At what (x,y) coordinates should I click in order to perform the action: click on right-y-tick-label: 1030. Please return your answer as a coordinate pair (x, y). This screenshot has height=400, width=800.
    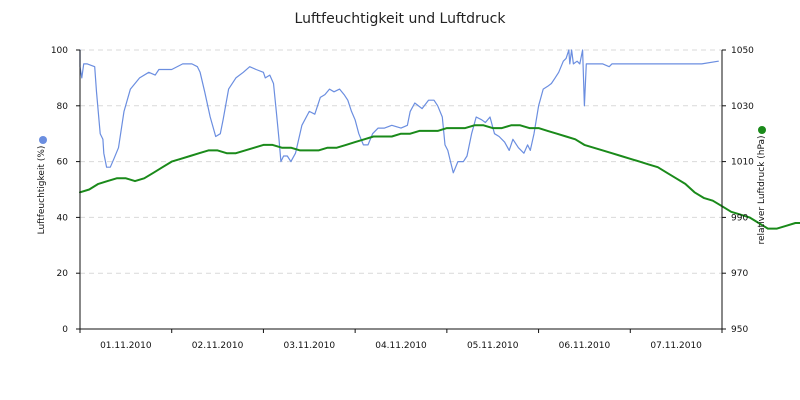
    Looking at the image, I should click on (742, 107).